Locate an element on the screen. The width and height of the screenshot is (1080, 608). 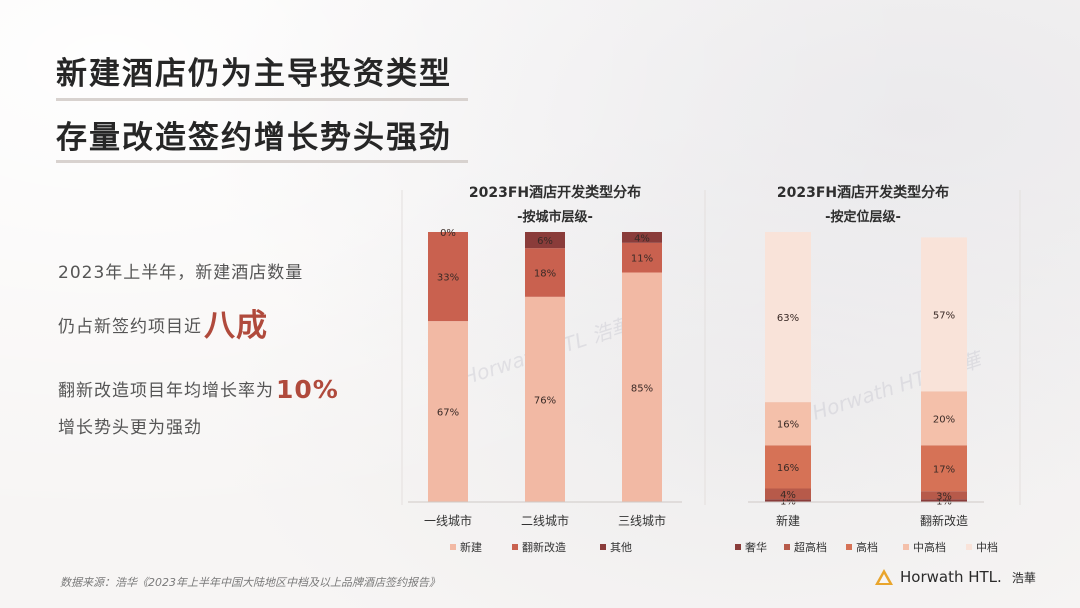
data-label-1-0-3: 16% is located at coordinates (788, 425).